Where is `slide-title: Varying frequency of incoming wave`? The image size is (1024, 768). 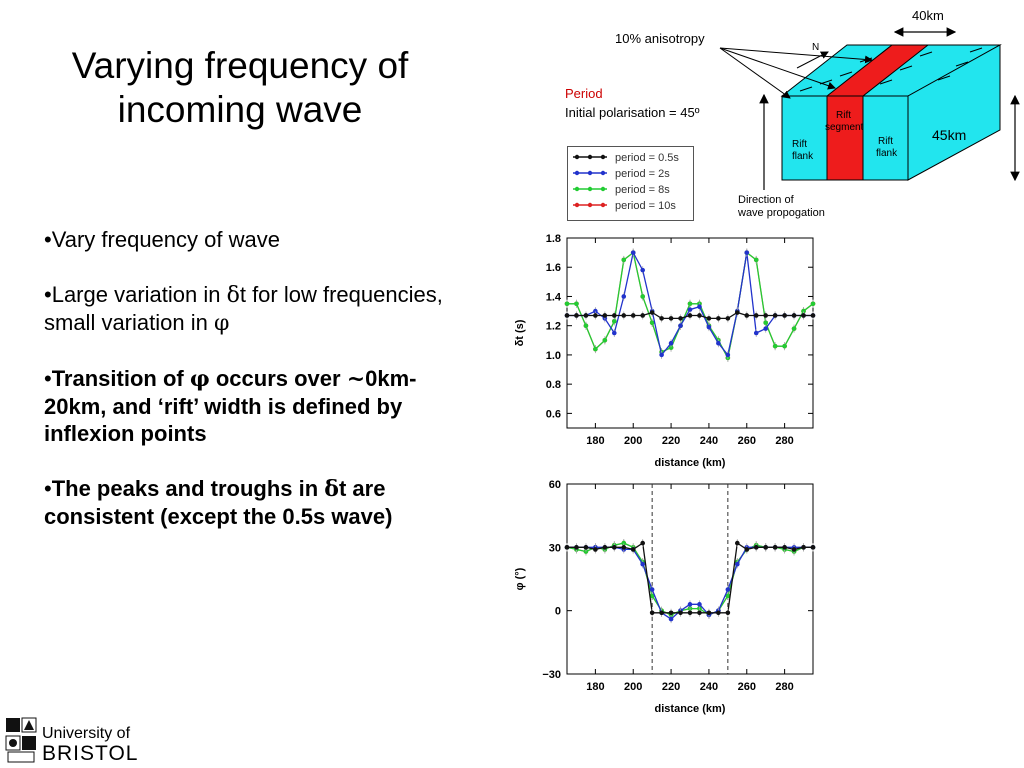
slide-title: Varying frequency of incoming wave is located at coordinates (240, 88).